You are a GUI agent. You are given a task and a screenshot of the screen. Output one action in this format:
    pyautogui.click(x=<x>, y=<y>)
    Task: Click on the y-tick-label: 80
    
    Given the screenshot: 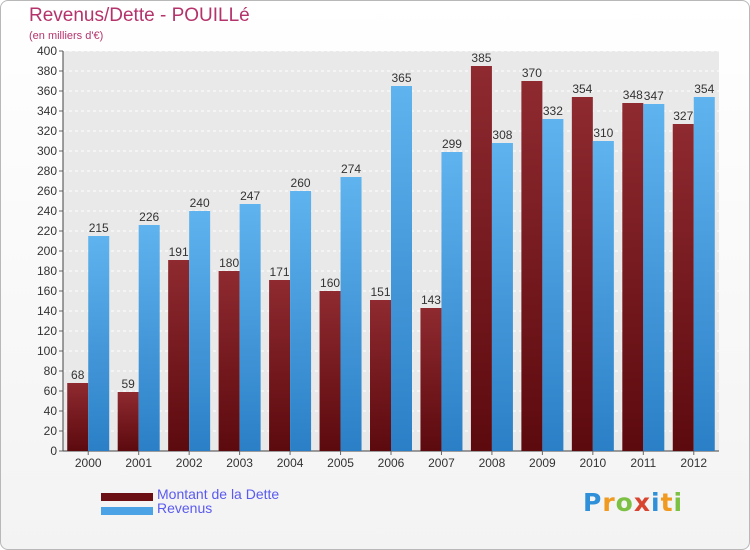 What is the action you would take?
    pyautogui.click(x=51, y=371)
    